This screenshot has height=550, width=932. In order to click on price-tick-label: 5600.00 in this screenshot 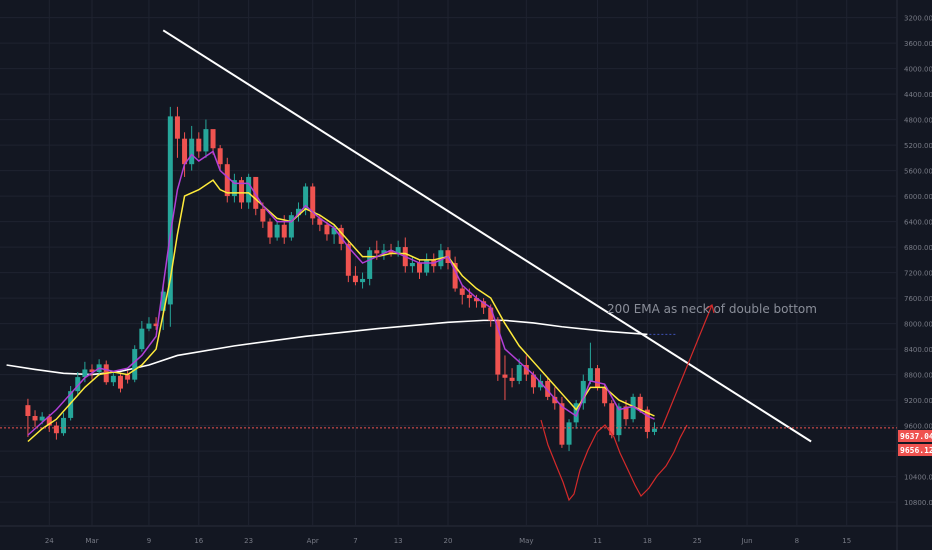, I will do `click(918, 172)`.